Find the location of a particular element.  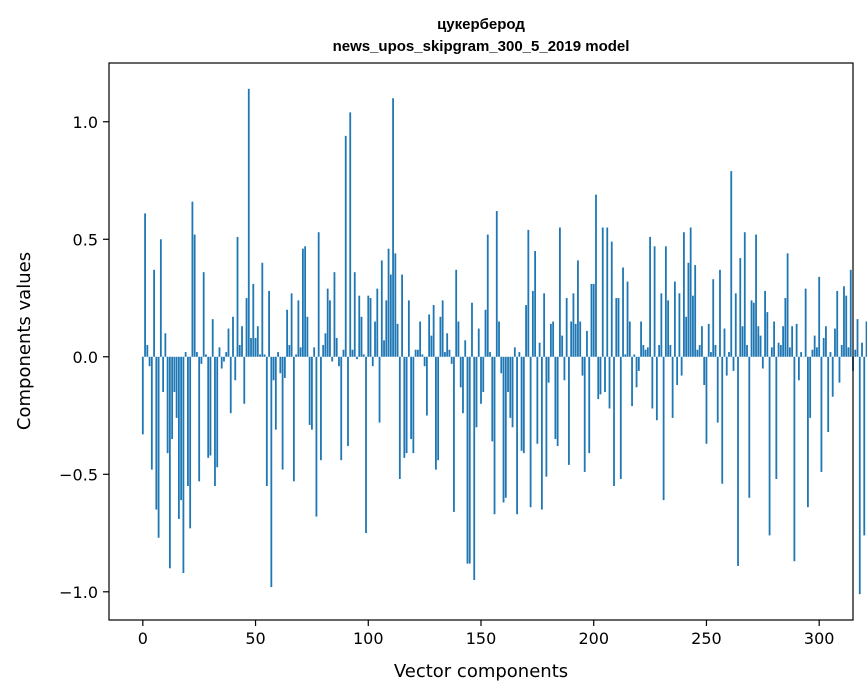

x-axis-ticks: 0 50 100 150 200 250 300 is located at coordinates (486, 634).